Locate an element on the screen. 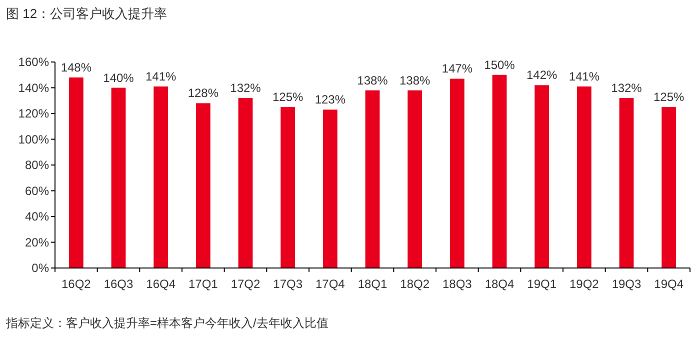 The image size is (699, 339). x-tick-label: 18Q4 is located at coordinates (499, 284).